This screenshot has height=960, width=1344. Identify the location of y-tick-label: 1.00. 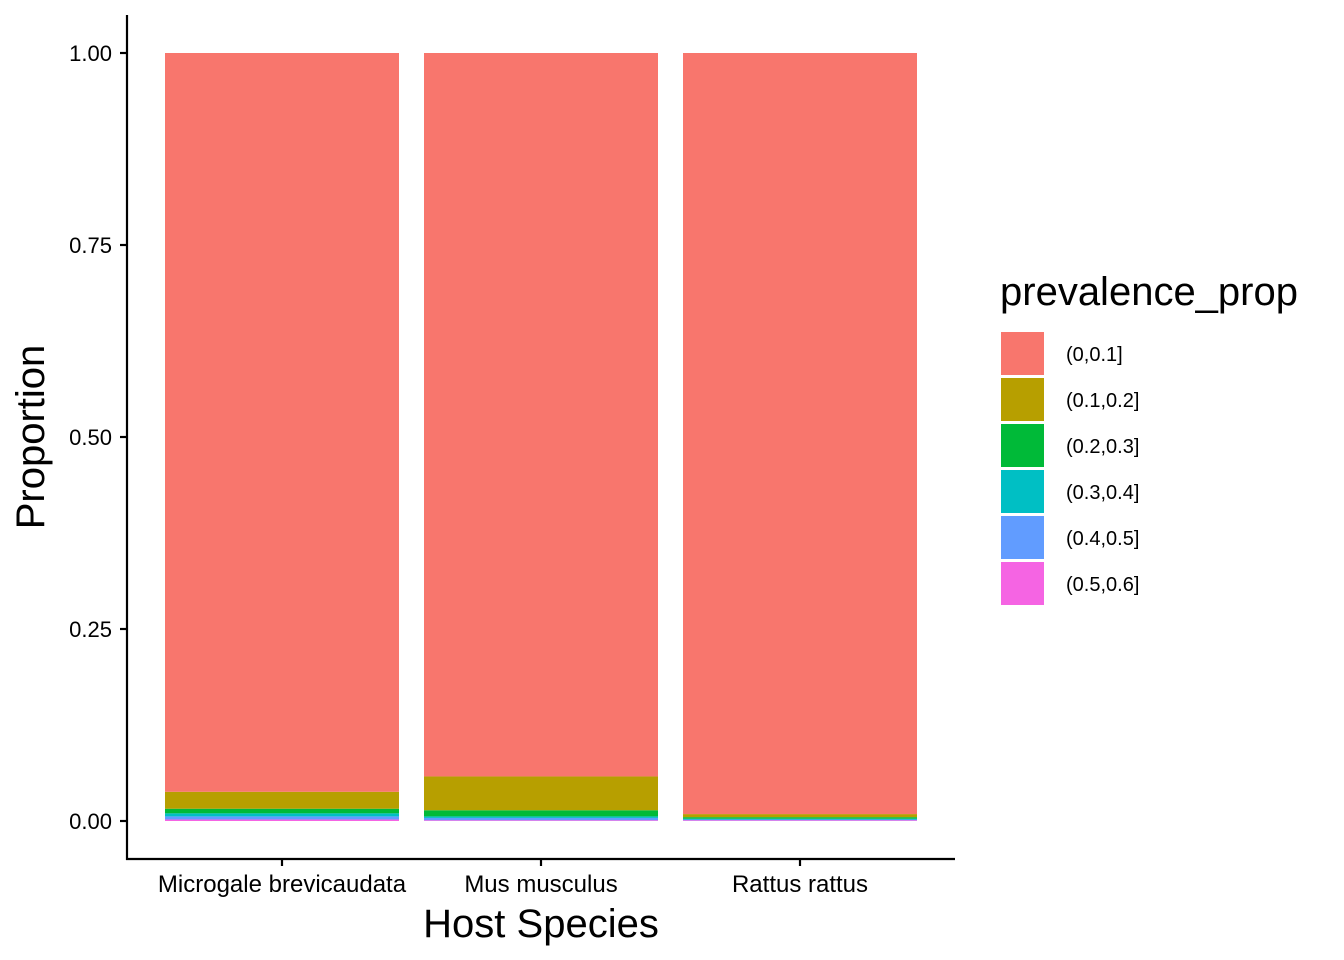
(90, 53).